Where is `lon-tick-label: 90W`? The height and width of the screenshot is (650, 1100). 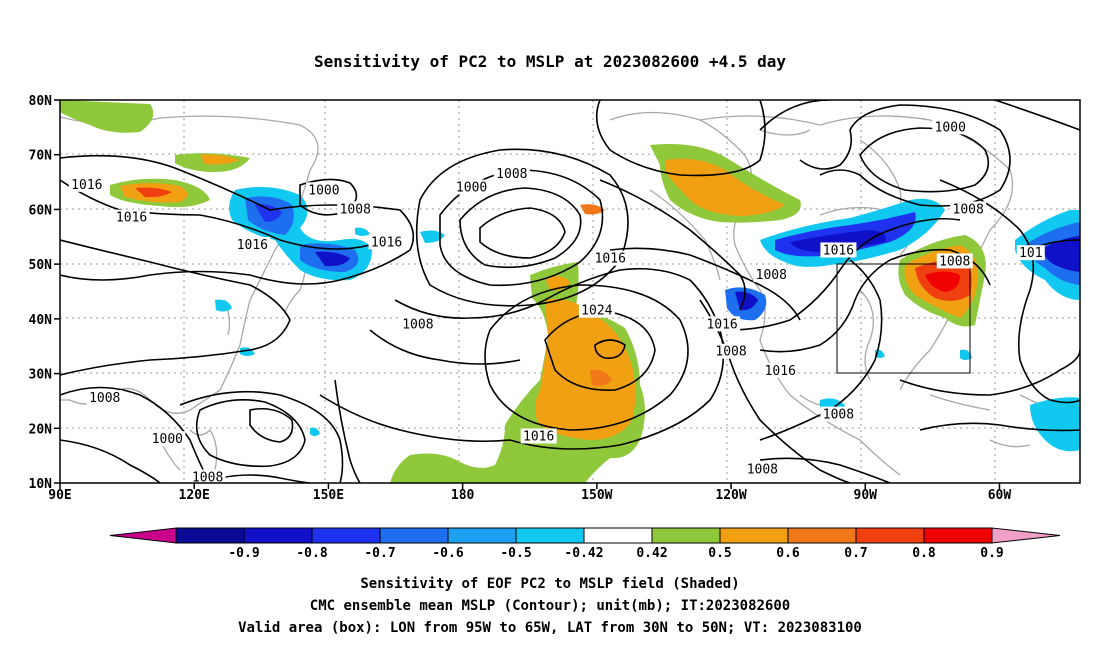 lon-tick-label: 90W is located at coordinates (866, 495).